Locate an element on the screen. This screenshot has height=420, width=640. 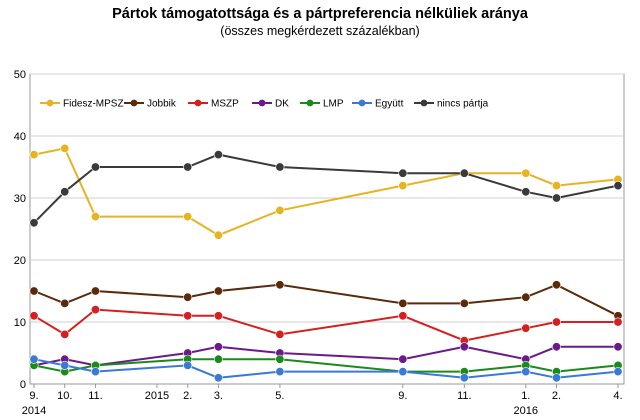
legend-item: nincs pártja is located at coordinates (451, 104).